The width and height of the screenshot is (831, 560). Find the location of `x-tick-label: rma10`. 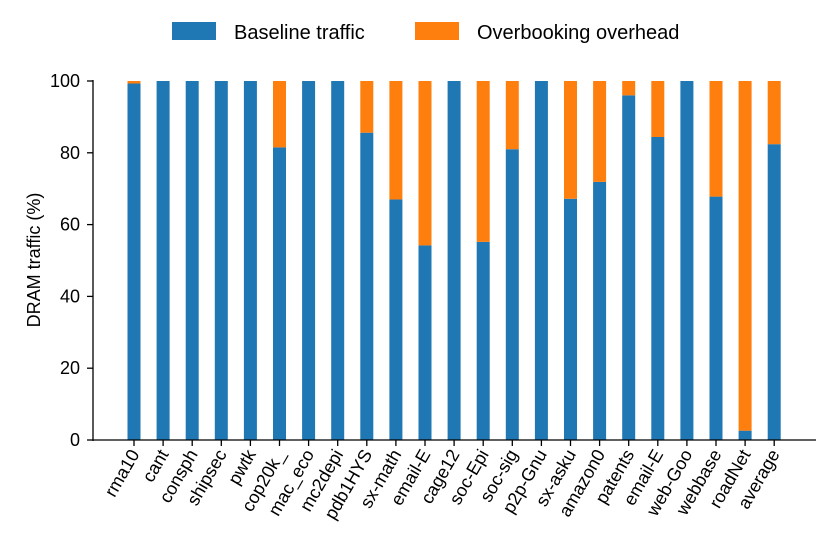

x-tick-label: rma10 is located at coordinates (122, 473).